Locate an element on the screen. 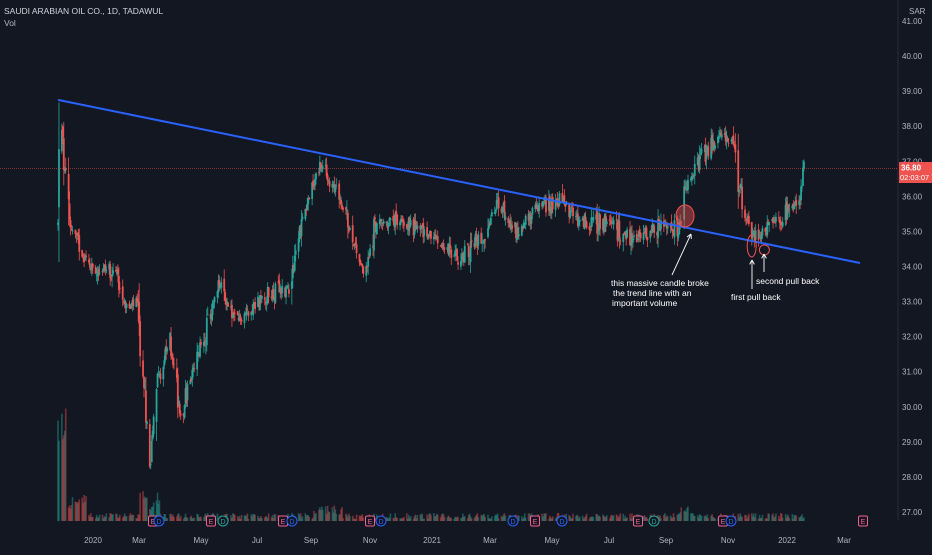  currency-label: SAR is located at coordinates (917, 11).